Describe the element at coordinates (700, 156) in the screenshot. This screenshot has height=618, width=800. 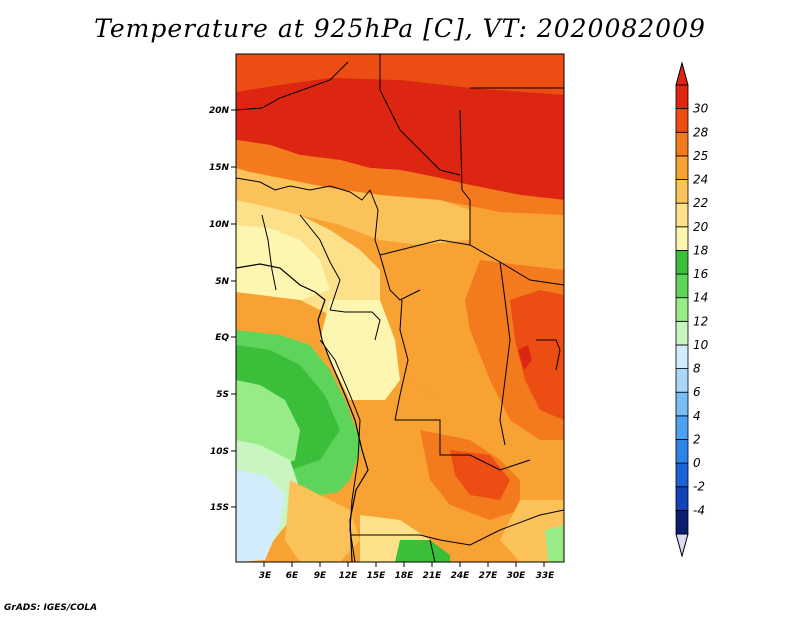
I see `colorbar-label: 25` at that location.